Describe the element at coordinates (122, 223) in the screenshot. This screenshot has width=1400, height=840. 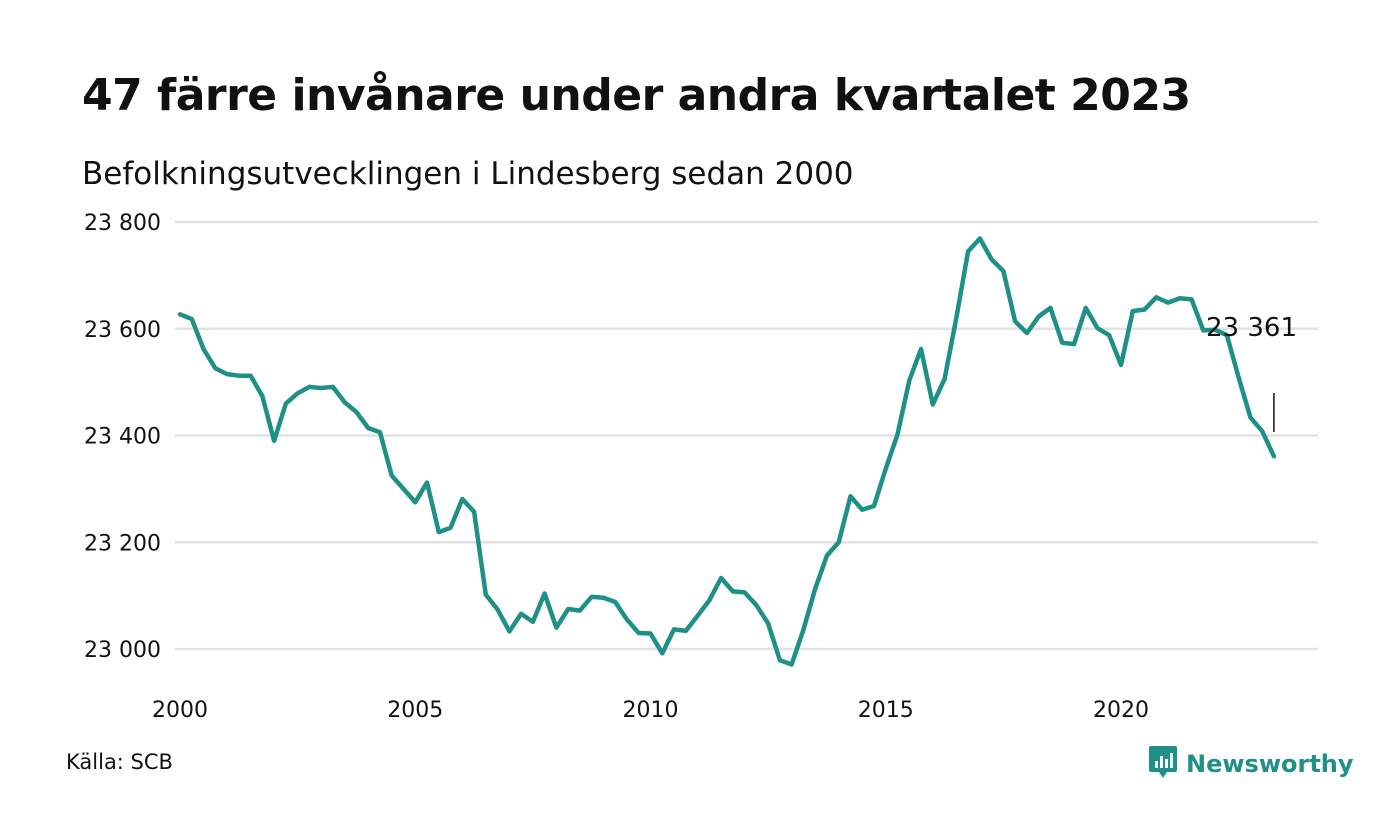
I see `y-tick-label: 23 800` at that location.